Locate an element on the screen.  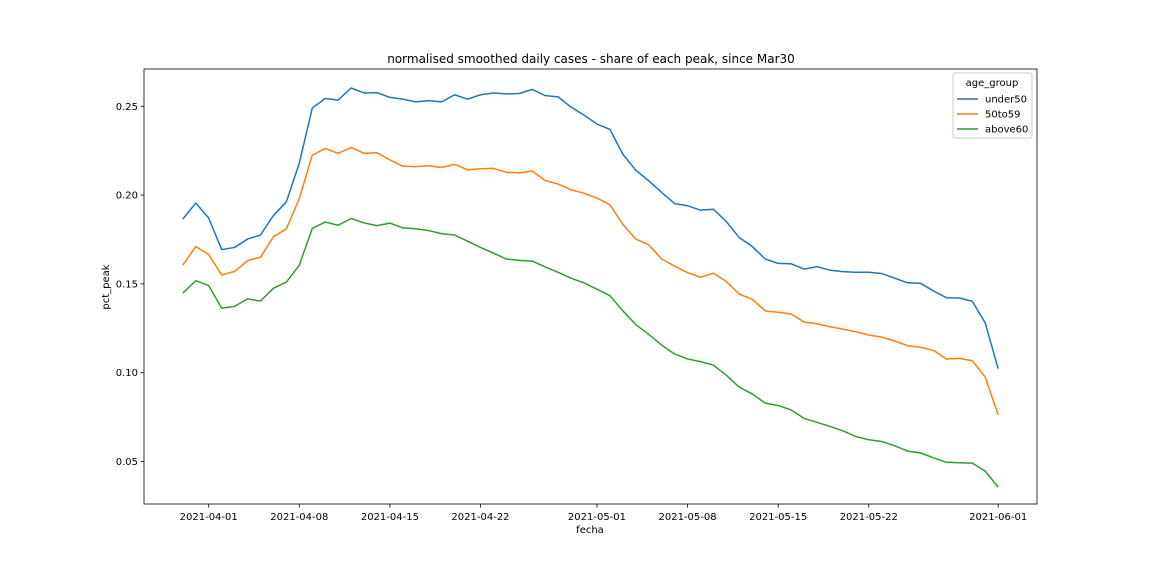
x-tick-label: 2021-05-01 is located at coordinates (597, 517).